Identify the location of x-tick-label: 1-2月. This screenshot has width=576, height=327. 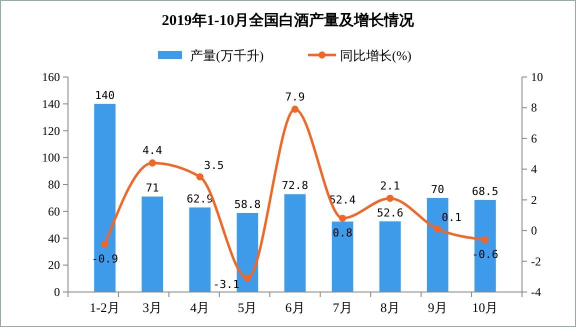
(105, 307).